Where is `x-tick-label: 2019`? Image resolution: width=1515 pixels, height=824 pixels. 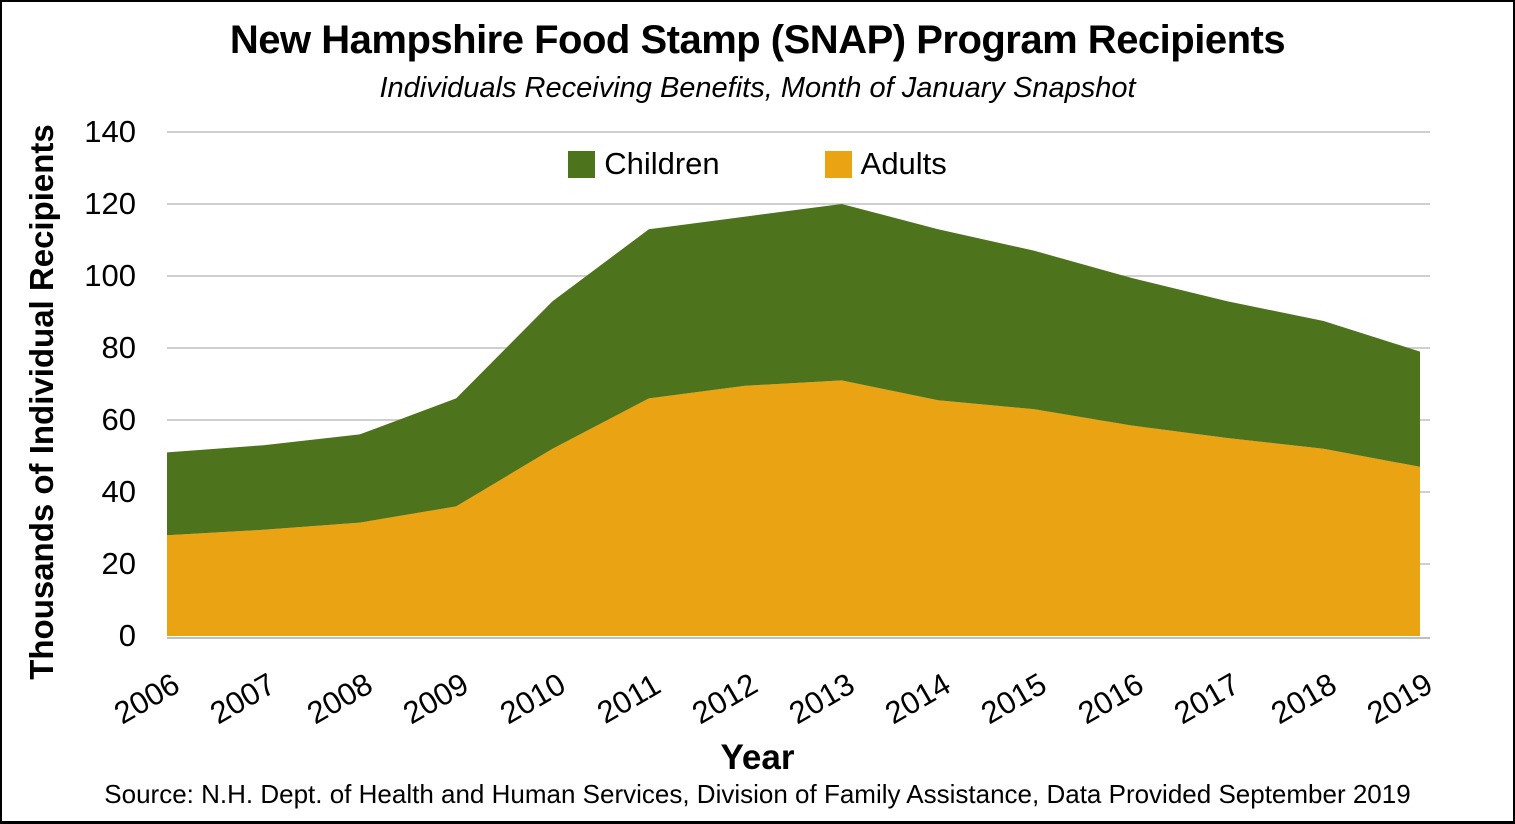
x-tick-label: 2019 is located at coordinates (1400, 698).